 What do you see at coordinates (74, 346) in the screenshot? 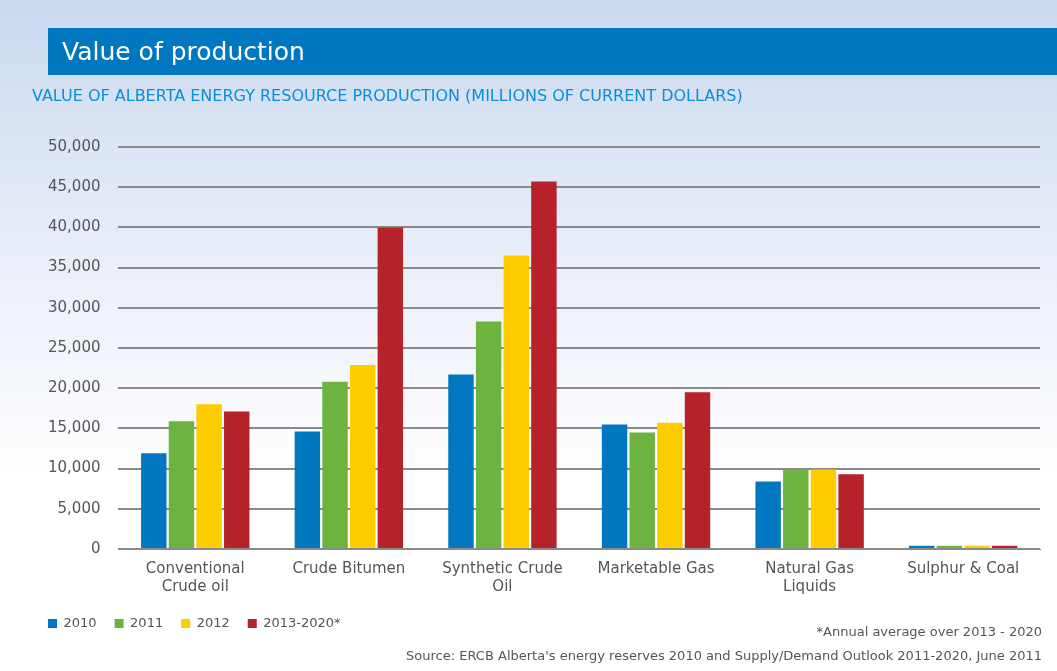
I see `y-tick-label: 25,000` at bounding box center [74, 346].